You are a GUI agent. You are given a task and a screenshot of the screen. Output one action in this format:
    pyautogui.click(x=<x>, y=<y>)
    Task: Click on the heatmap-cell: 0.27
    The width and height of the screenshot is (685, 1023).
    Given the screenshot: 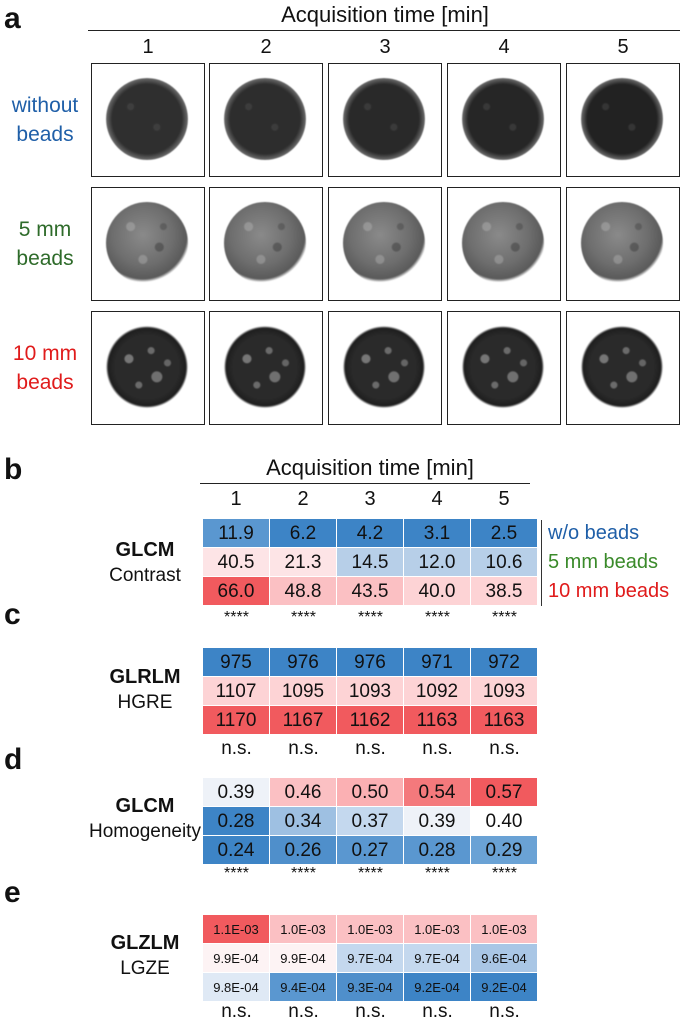 What is the action you would take?
    pyautogui.click(x=370, y=850)
    